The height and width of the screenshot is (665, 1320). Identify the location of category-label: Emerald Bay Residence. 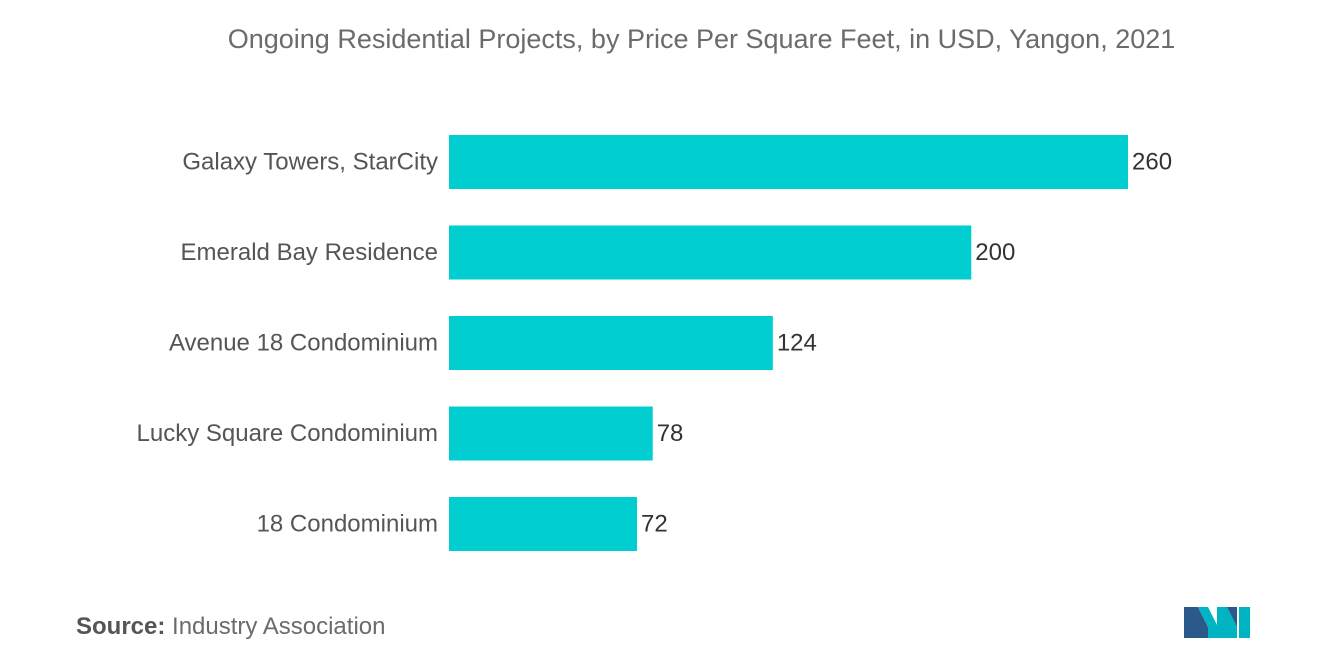
(309, 252).